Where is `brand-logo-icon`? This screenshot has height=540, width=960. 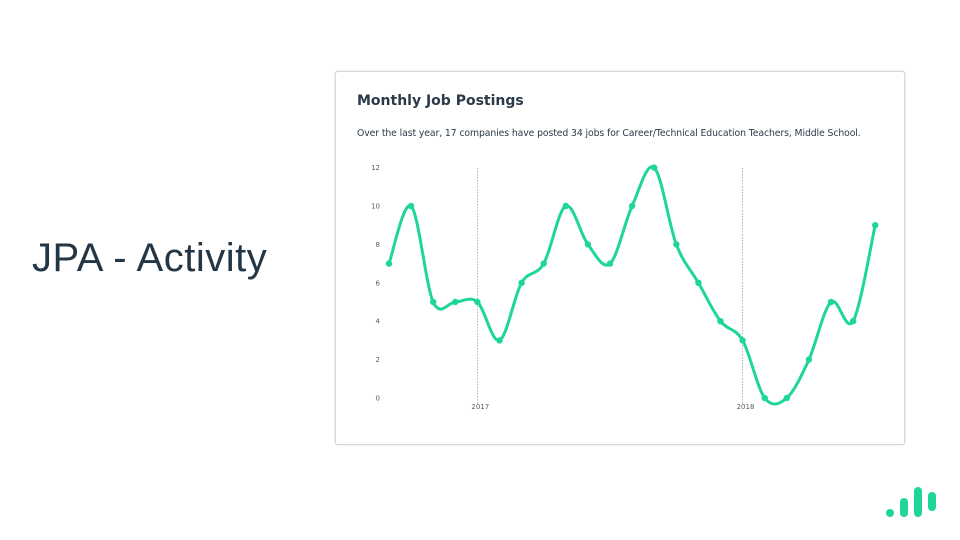 brand-logo-icon is located at coordinates (912, 503).